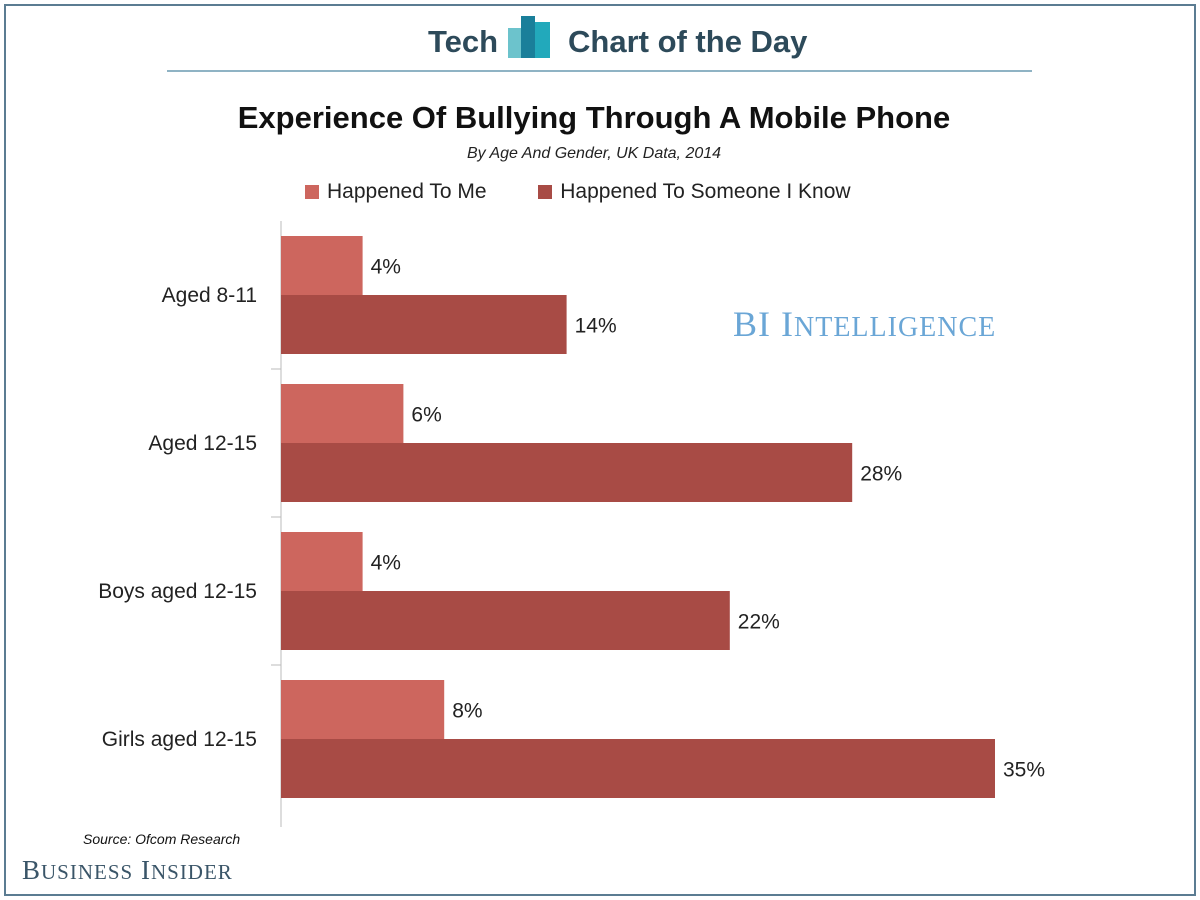  I want to click on category-label: Aged 12-15, so click(202, 443).